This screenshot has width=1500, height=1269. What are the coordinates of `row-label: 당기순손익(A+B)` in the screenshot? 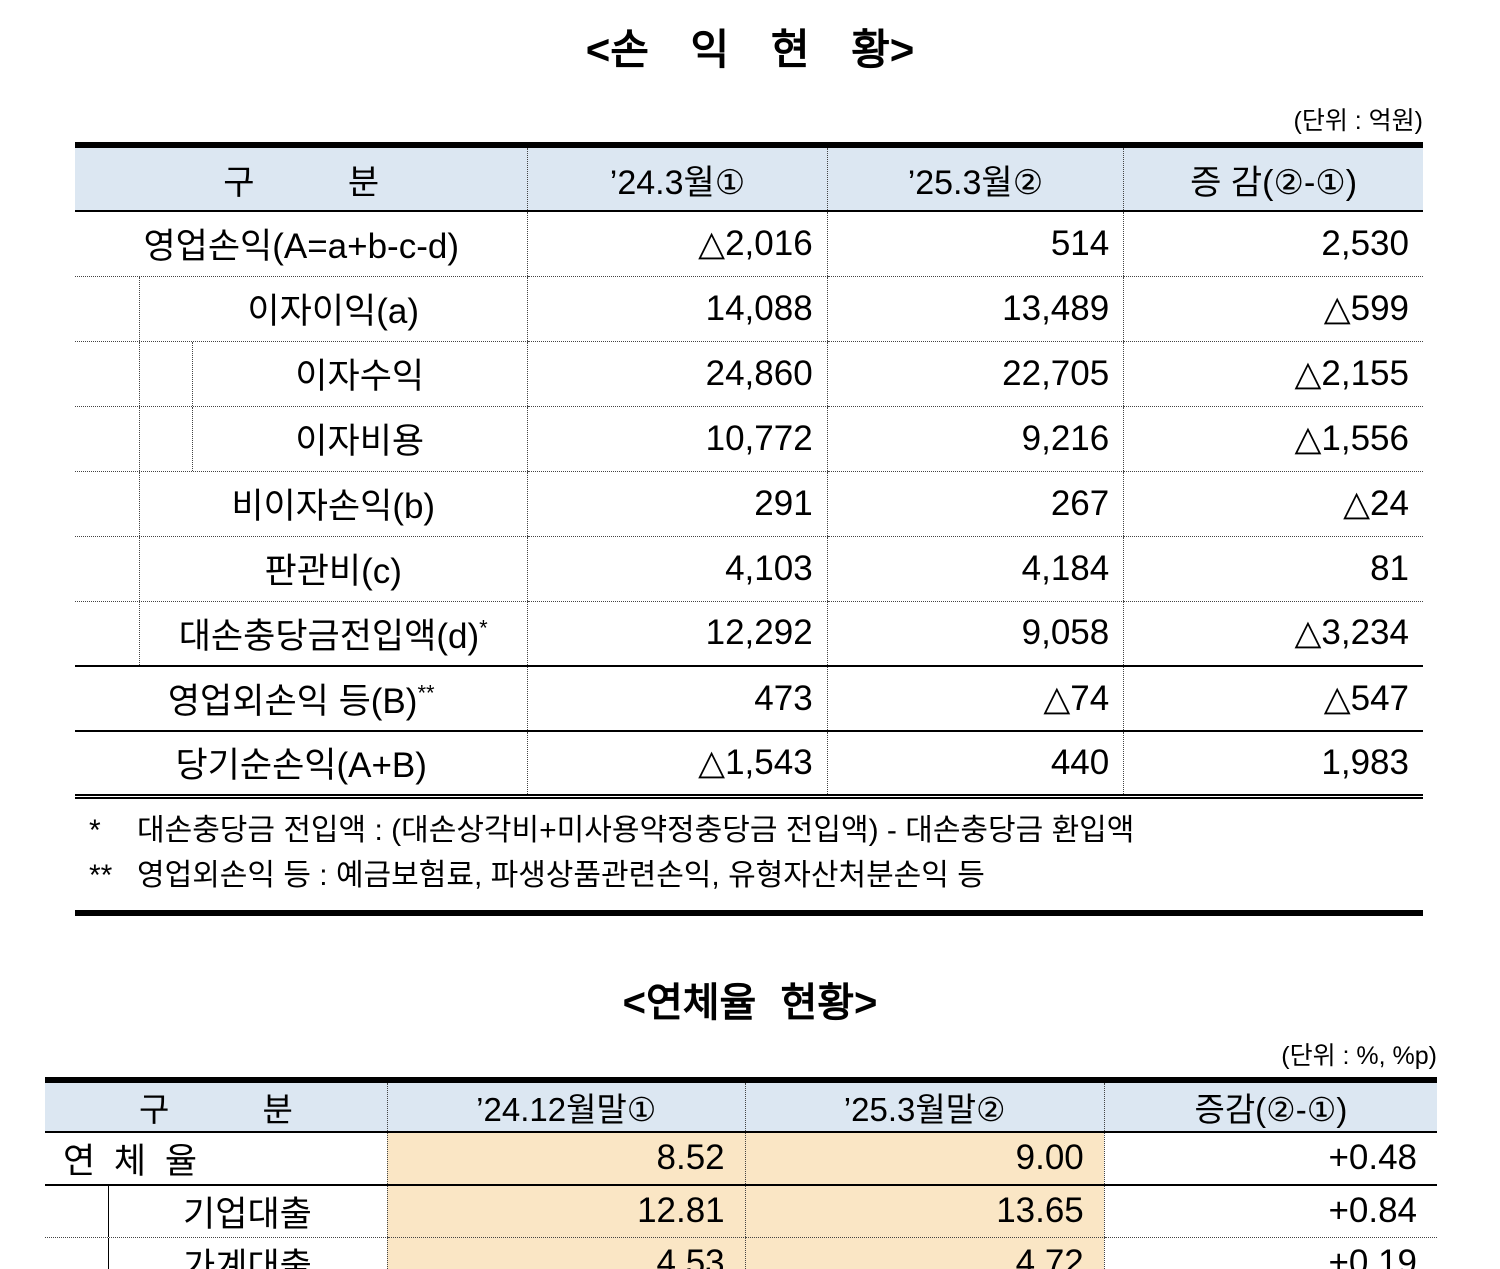 It's located at (301, 766).